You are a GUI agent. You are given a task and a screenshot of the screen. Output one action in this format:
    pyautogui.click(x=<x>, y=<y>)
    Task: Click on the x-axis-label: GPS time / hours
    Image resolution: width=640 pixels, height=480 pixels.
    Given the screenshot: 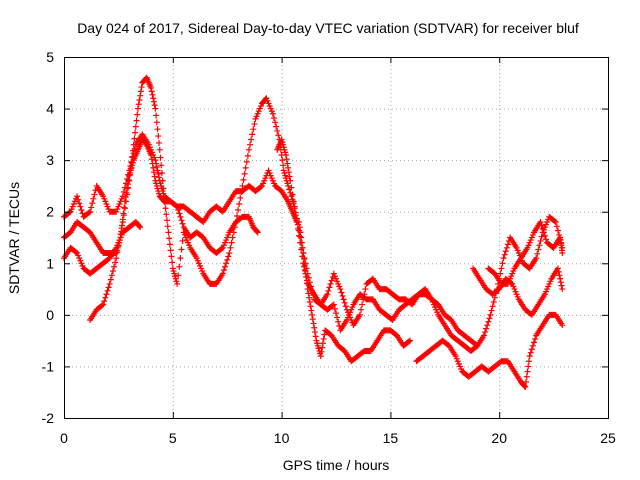 What is the action you would take?
    pyautogui.click(x=336, y=465)
    